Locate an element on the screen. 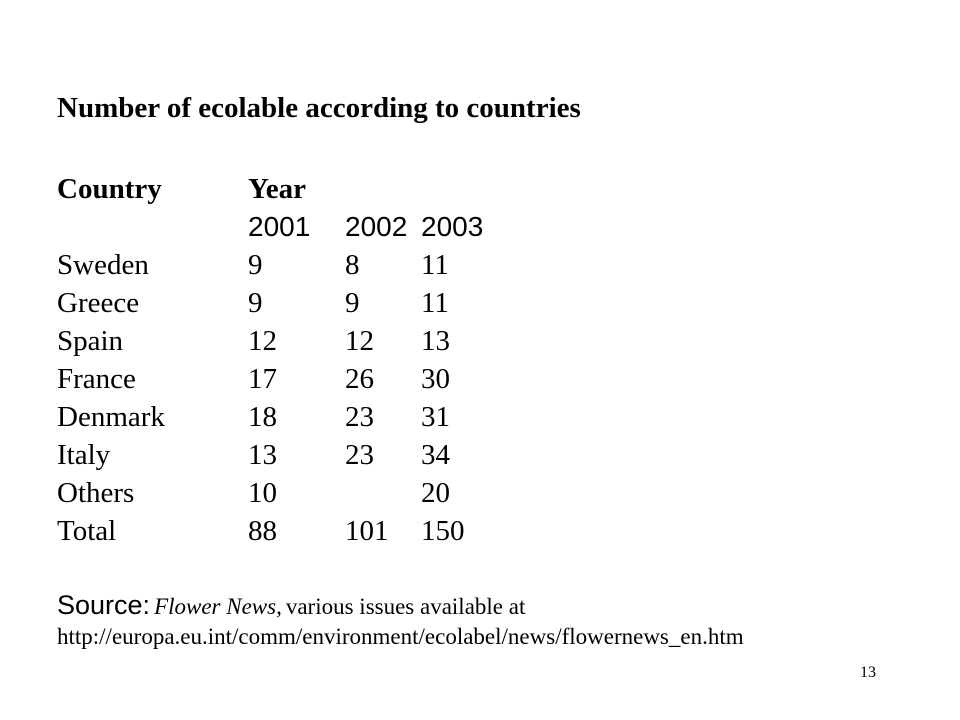 This screenshot has width=960, height=720. country-cell: Others is located at coordinates (96, 493).